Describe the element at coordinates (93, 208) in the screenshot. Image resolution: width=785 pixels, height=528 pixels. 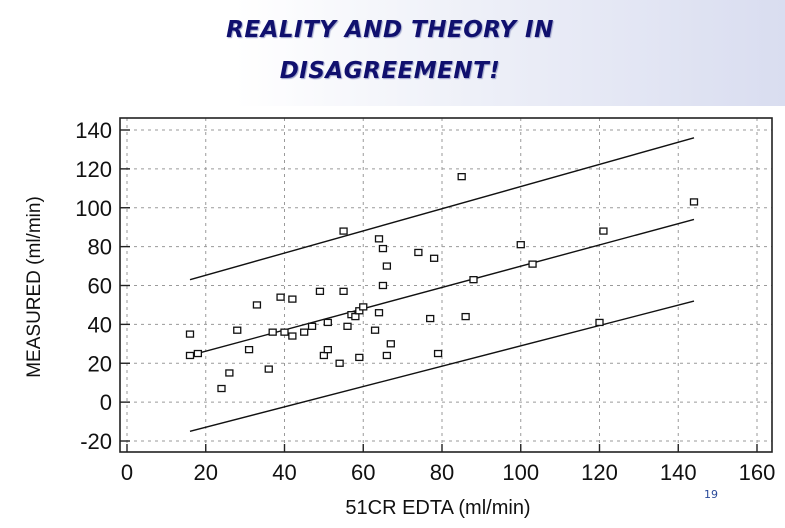
I see `y-tick-label: 100` at that location.